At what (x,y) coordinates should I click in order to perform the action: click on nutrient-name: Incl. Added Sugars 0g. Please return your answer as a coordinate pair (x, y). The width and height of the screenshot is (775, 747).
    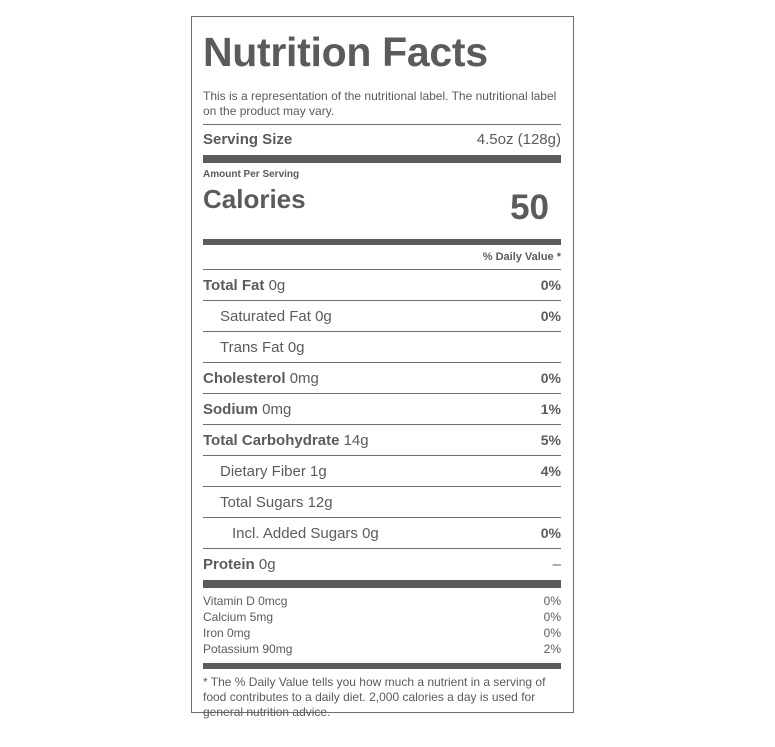
    Looking at the image, I should click on (291, 533).